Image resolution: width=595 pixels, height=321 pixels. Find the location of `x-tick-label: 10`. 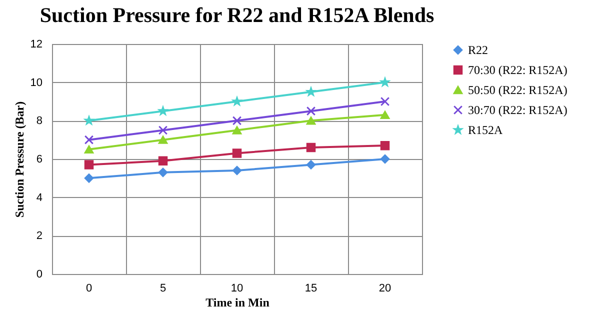

x-tick-label: 10 is located at coordinates (237, 288).